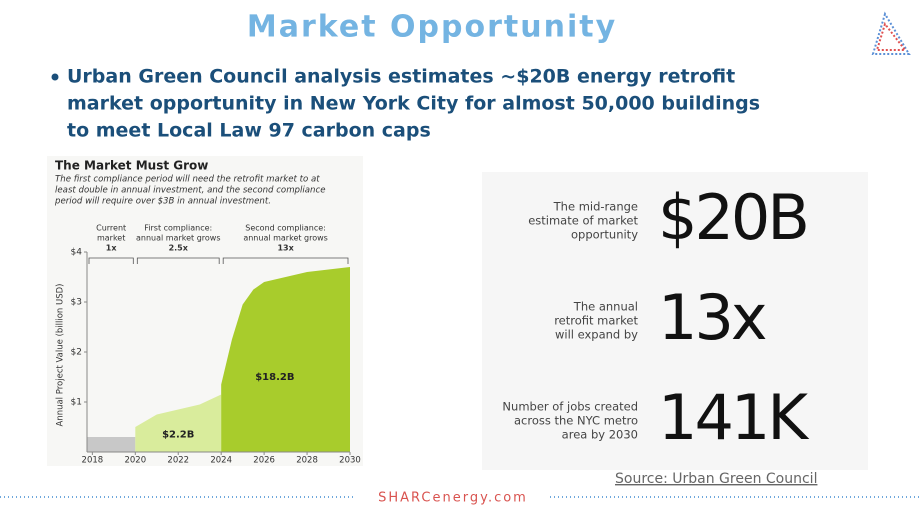 The image size is (921, 511). What do you see at coordinates (432, 27) in the screenshot?
I see `slide-title: Market Opportunity` at bounding box center [432, 27].